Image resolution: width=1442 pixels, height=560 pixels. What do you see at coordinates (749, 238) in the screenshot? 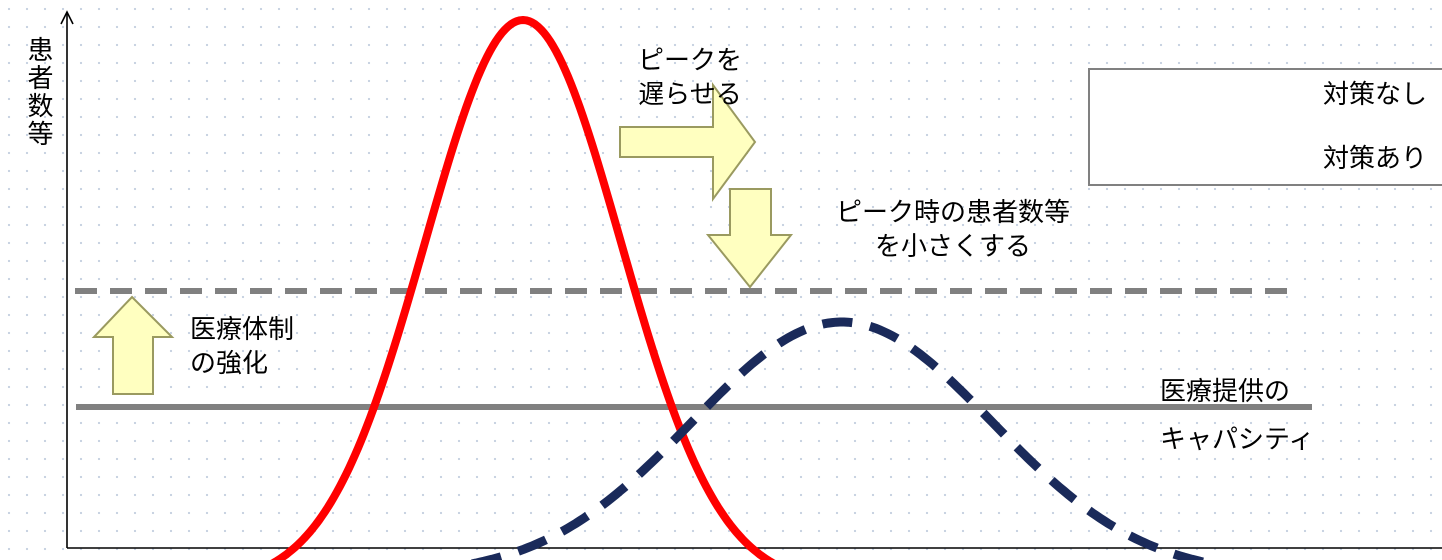
I see `reduce-peak-arrow` at bounding box center [749, 238].